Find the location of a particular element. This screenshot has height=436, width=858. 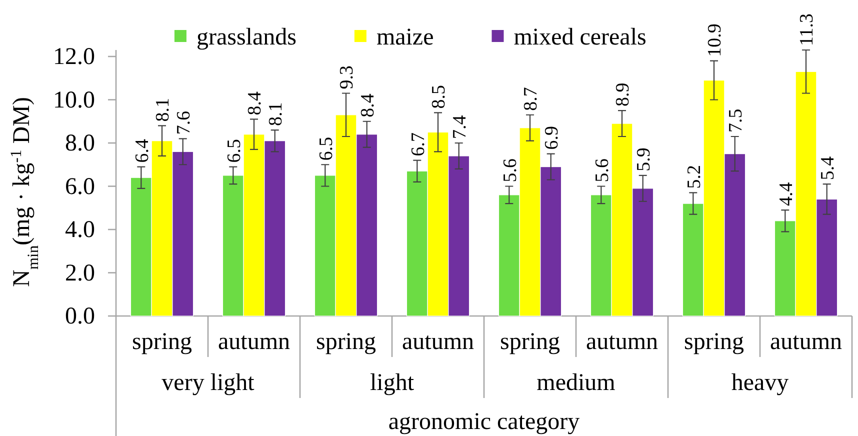

data-label: 8.7 is located at coordinates (531, 99).